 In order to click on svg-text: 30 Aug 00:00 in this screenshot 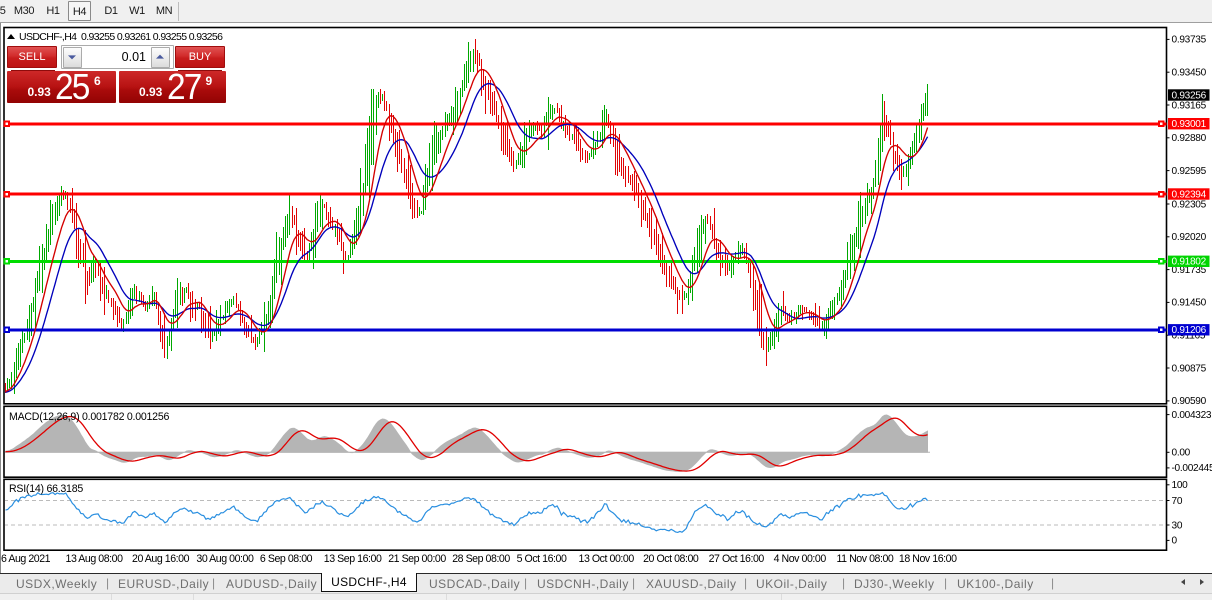, I will do `click(225, 559)`.